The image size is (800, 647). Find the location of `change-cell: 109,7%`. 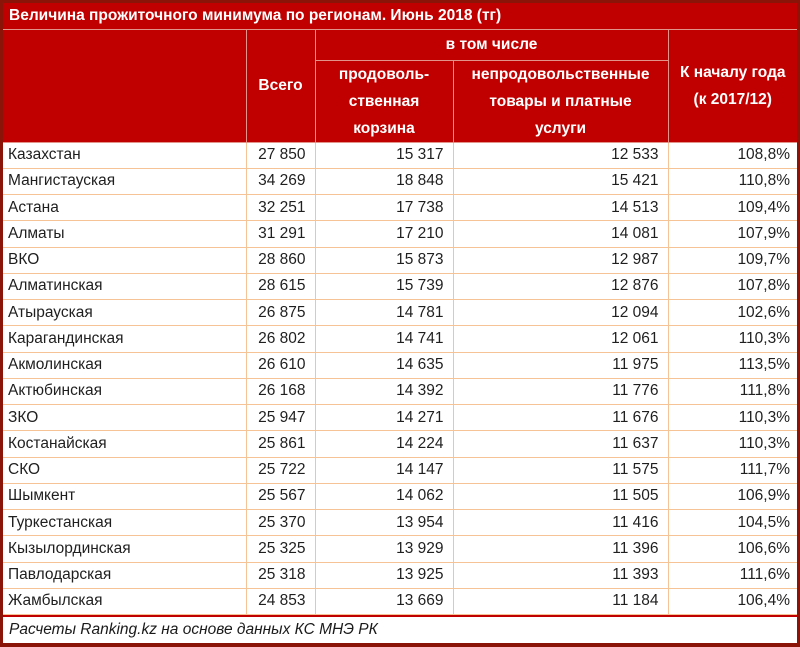

change-cell: 109,7% is located at coordinates (732, 260).